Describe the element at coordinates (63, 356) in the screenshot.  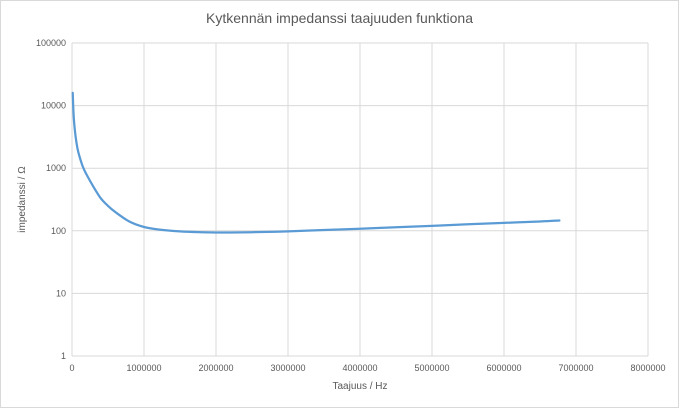
I see `y-tick-label: 1` at that location.